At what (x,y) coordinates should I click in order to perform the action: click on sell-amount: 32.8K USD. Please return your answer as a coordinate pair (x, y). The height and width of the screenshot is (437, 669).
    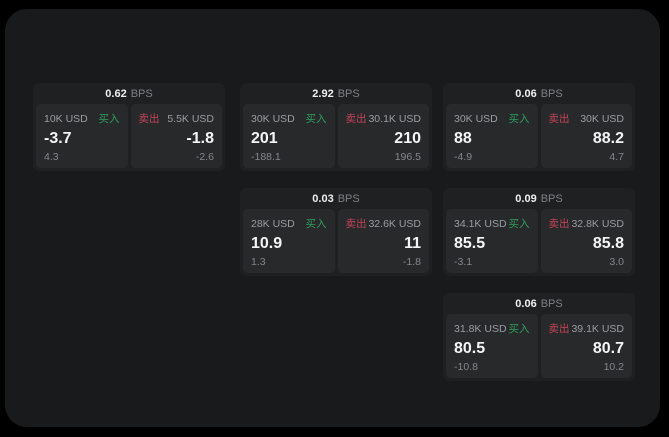
    Looking at the image, I should click on (597, 223).